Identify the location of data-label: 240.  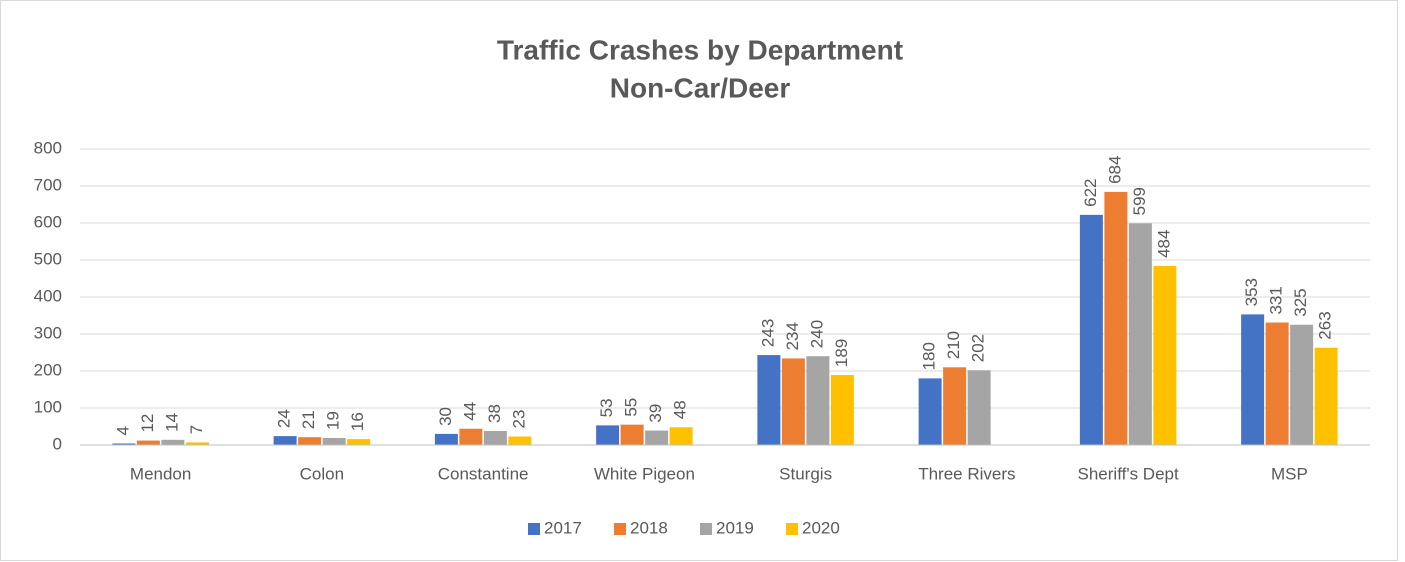
(816, 334).